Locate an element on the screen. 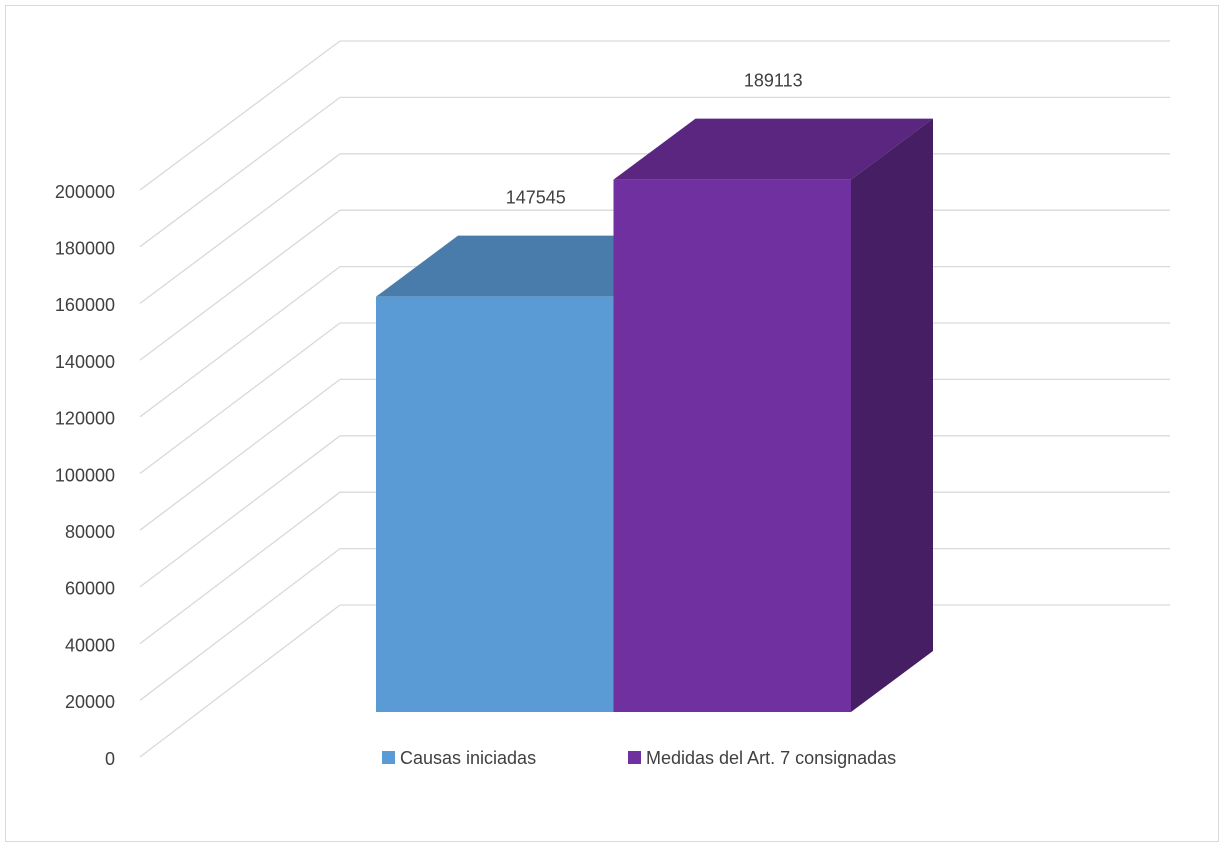 The height and width of the screenshot is (852, 1224). bar-top is located at coordinates (773, 149).